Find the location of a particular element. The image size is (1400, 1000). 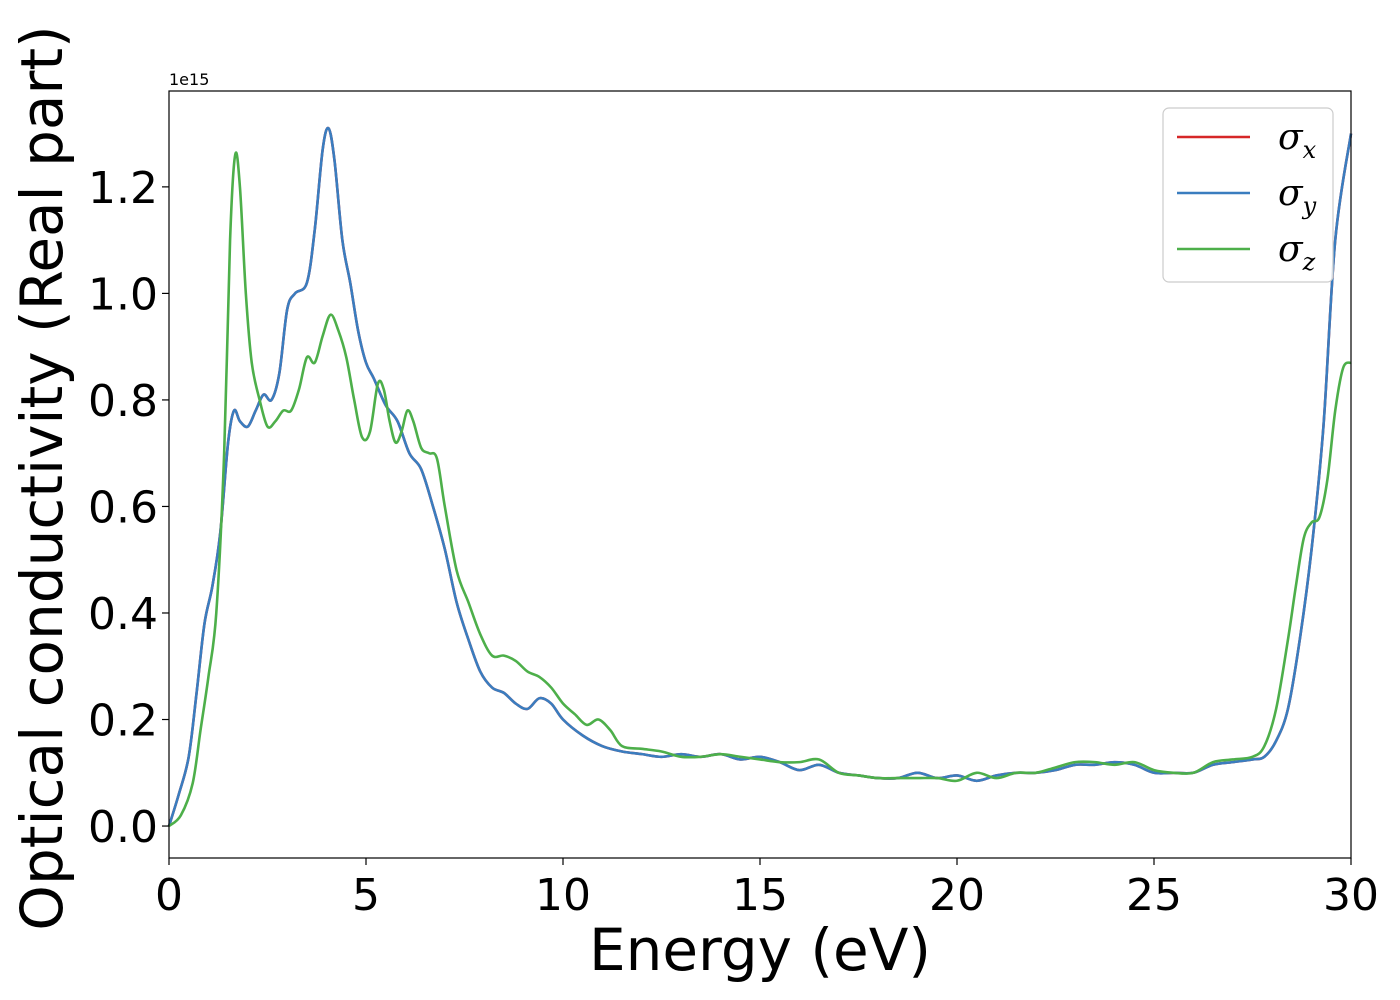

y-tick-label: 0.4 is located at coordinates (123, 614).